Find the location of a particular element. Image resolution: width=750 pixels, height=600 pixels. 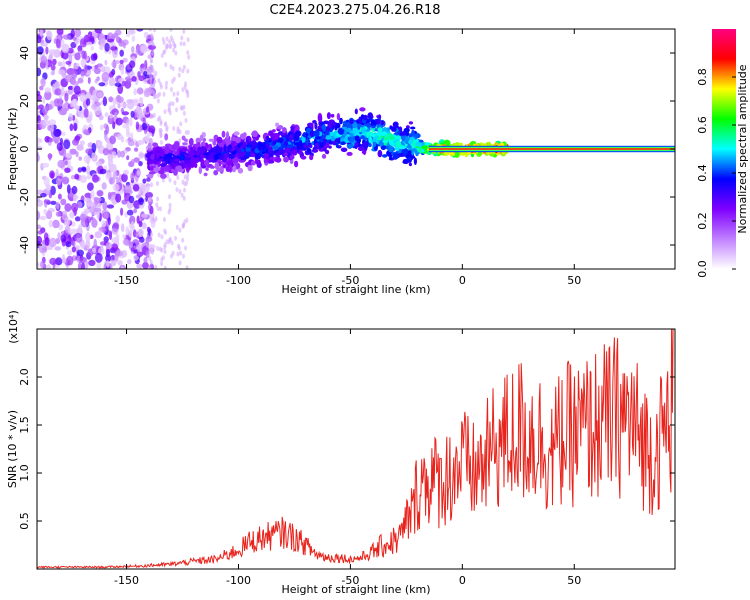

colorbar-label: Normalized spectral amplitude is located at coordinates (742, 148).